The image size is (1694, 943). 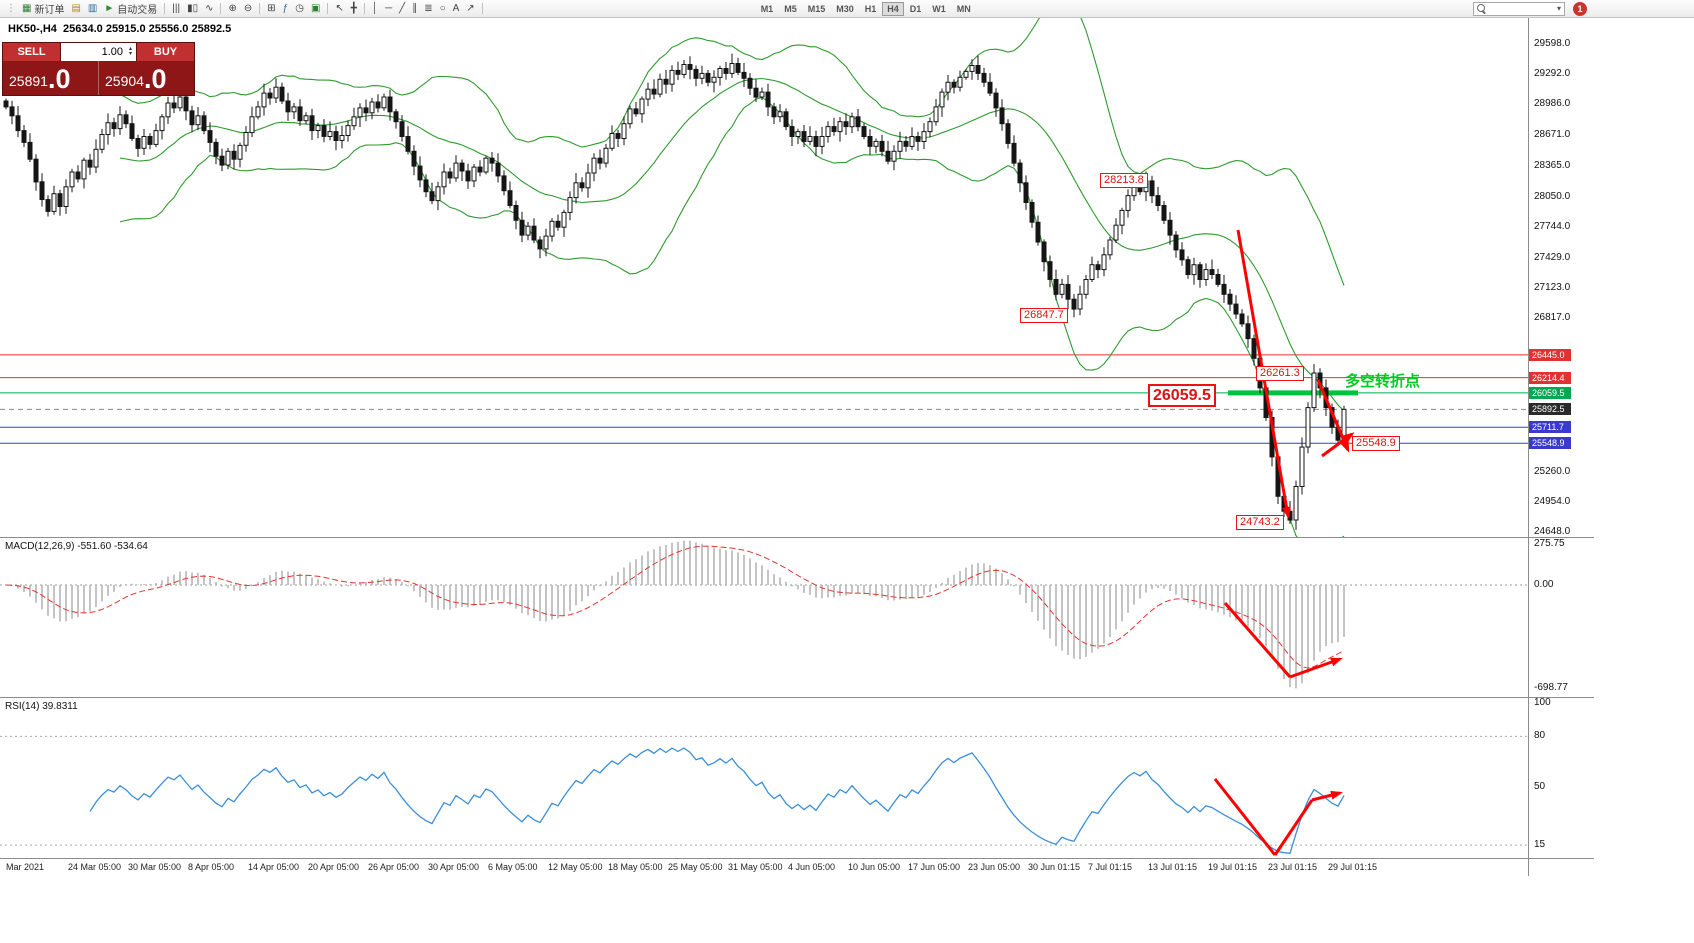 What do you see at coordinates (1540, 845) in the screenshot?
I see `axis-label: 15` at bounding box center [1540, 845].